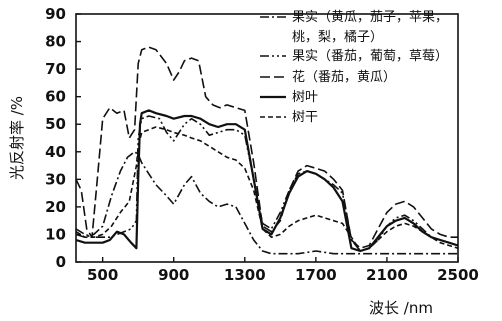 This screenshot has width=502, height=321. Describe the element at coordinates (55, 234) in the screenshot. I see `y-tick-label: 10` at that location.